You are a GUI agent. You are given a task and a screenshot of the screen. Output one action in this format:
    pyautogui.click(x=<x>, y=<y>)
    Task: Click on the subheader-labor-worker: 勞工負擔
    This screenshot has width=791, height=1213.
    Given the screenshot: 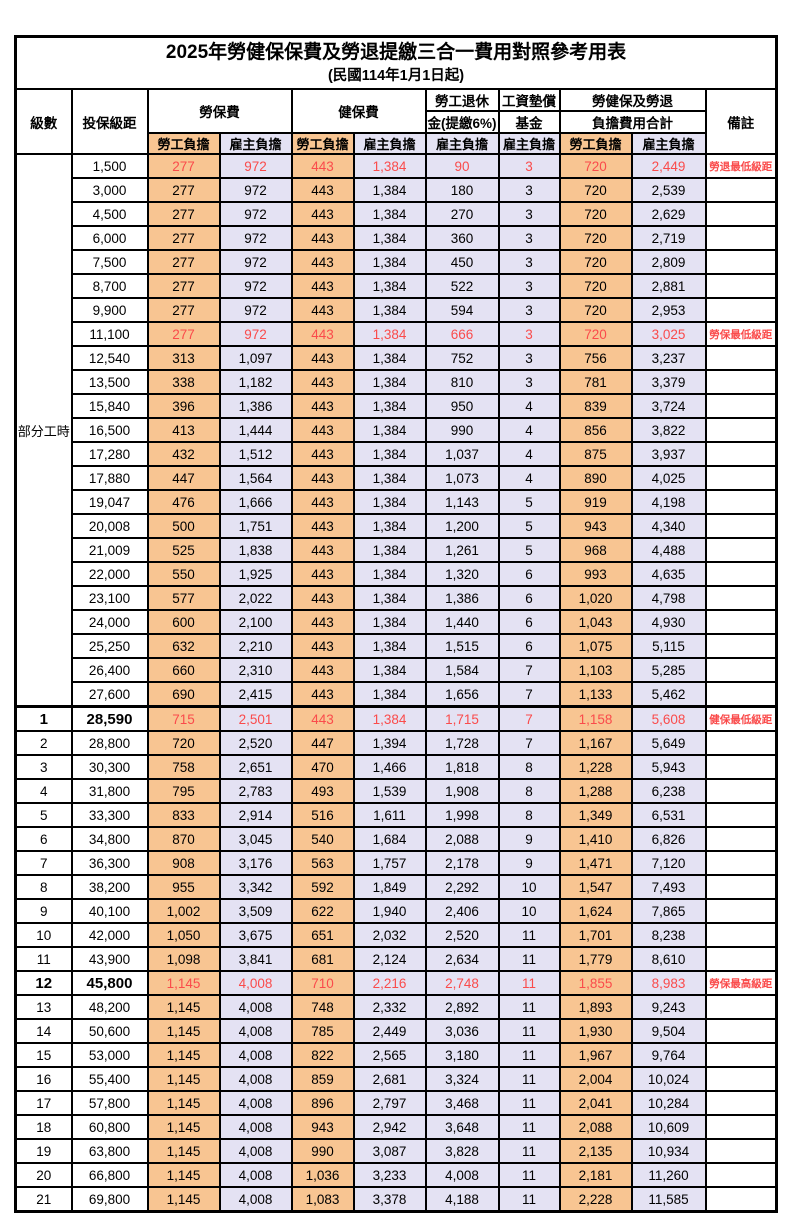 What is the action you would take?
    pyautogui.click(x=183, y=143)
    